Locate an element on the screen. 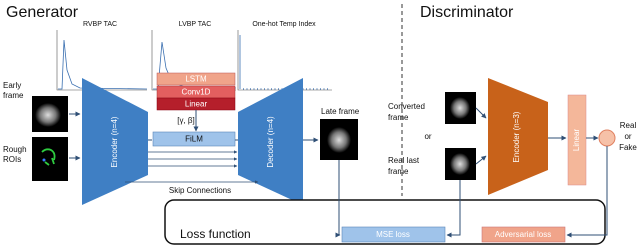 This screenshot has width=640, height=249. linear-label: Linear is located at coordinates (196, 104).